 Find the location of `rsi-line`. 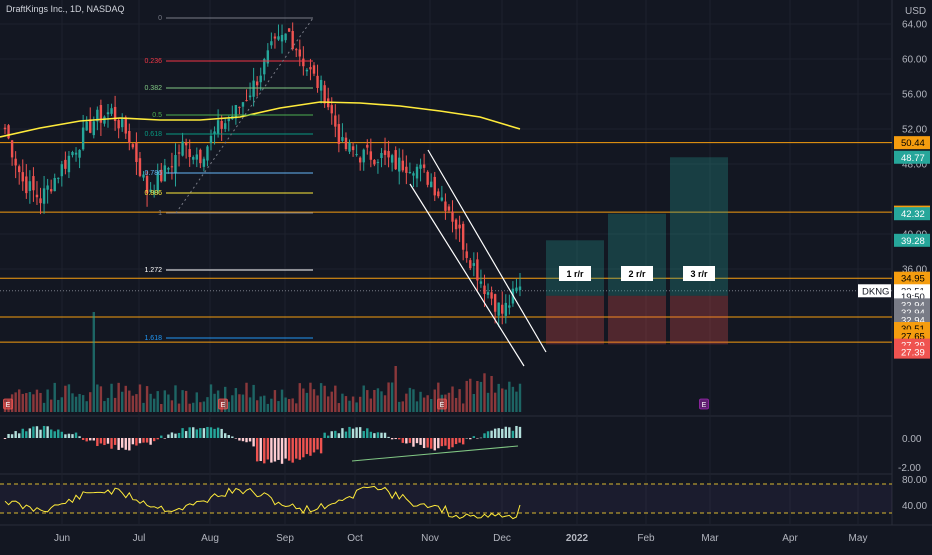

rsi-line is located at coordinates (262, 502).